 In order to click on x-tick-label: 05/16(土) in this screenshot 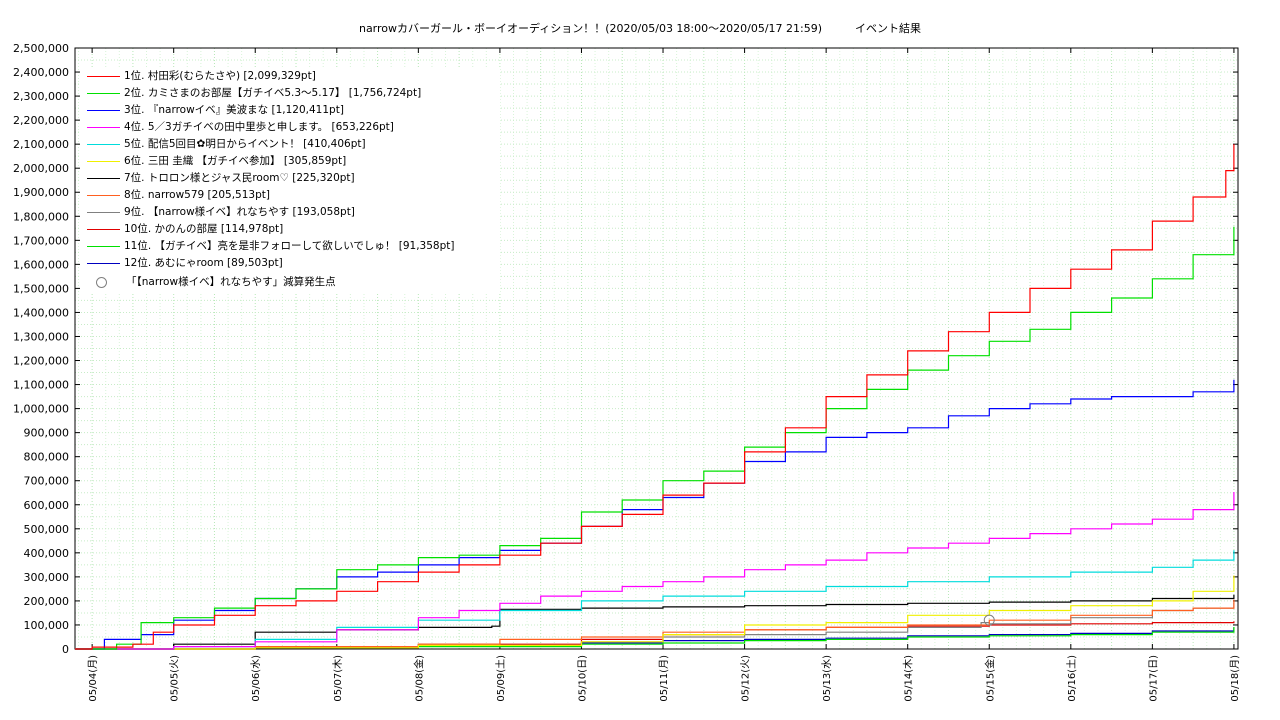, I will do `click(1071, 678)`.